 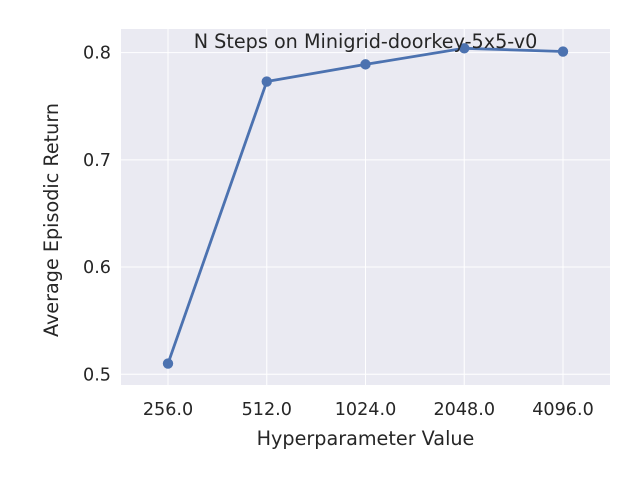 What do you see at coordinates (563, 410) in the screenshot?
I see `x-tick-label: 4096.0` at bounding box center [563, 410].